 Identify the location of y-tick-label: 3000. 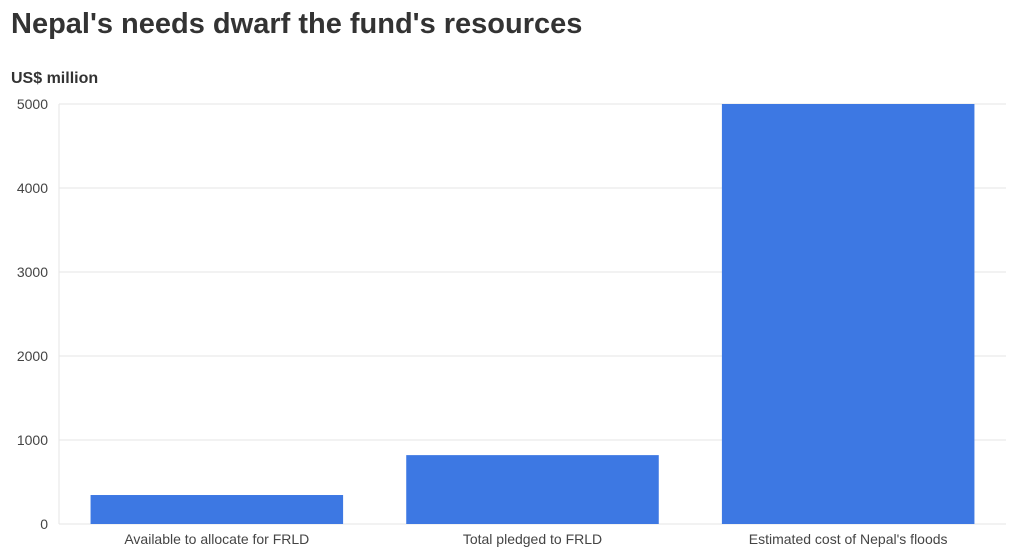
(32, 272).